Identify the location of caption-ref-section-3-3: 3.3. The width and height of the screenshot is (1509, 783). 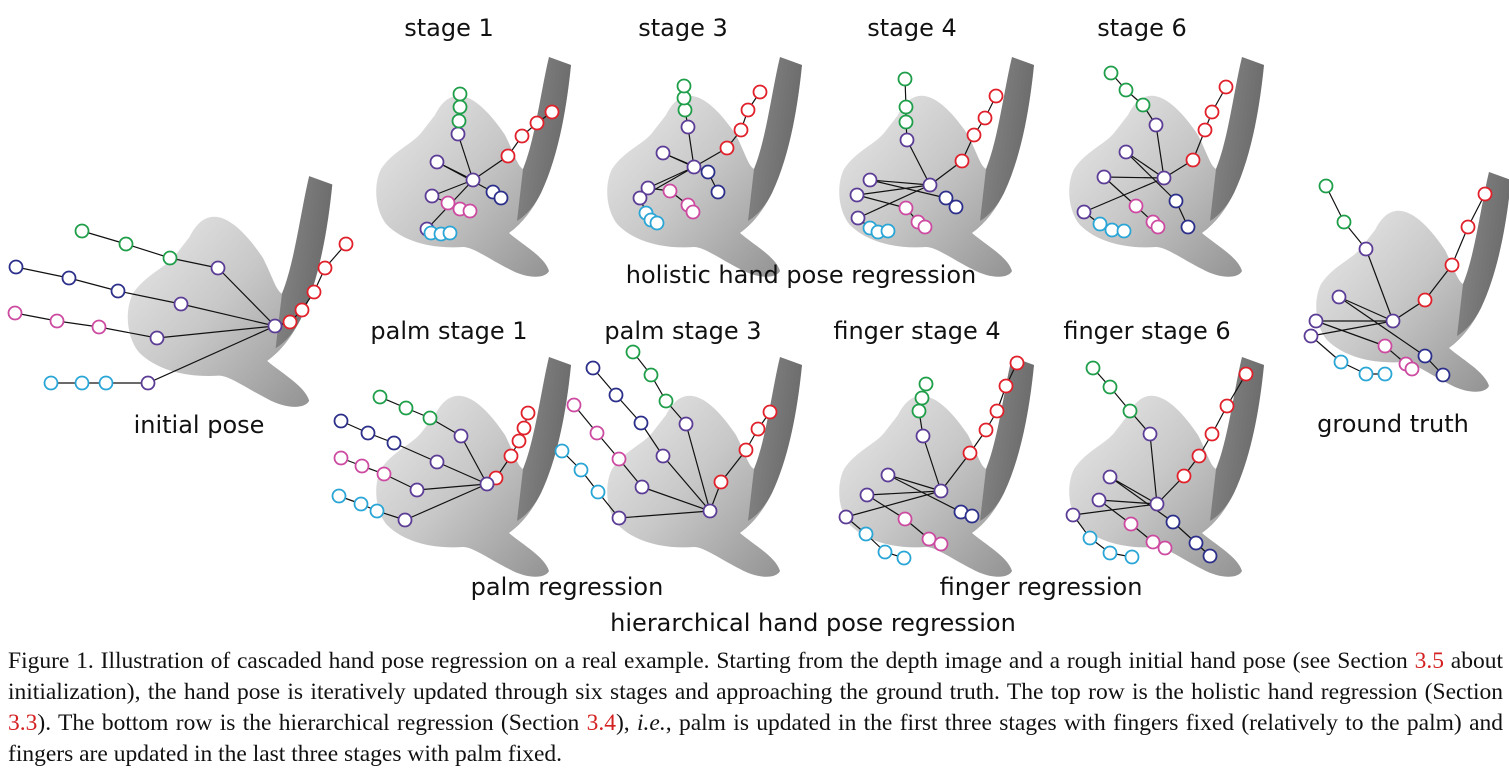
(23, 723).